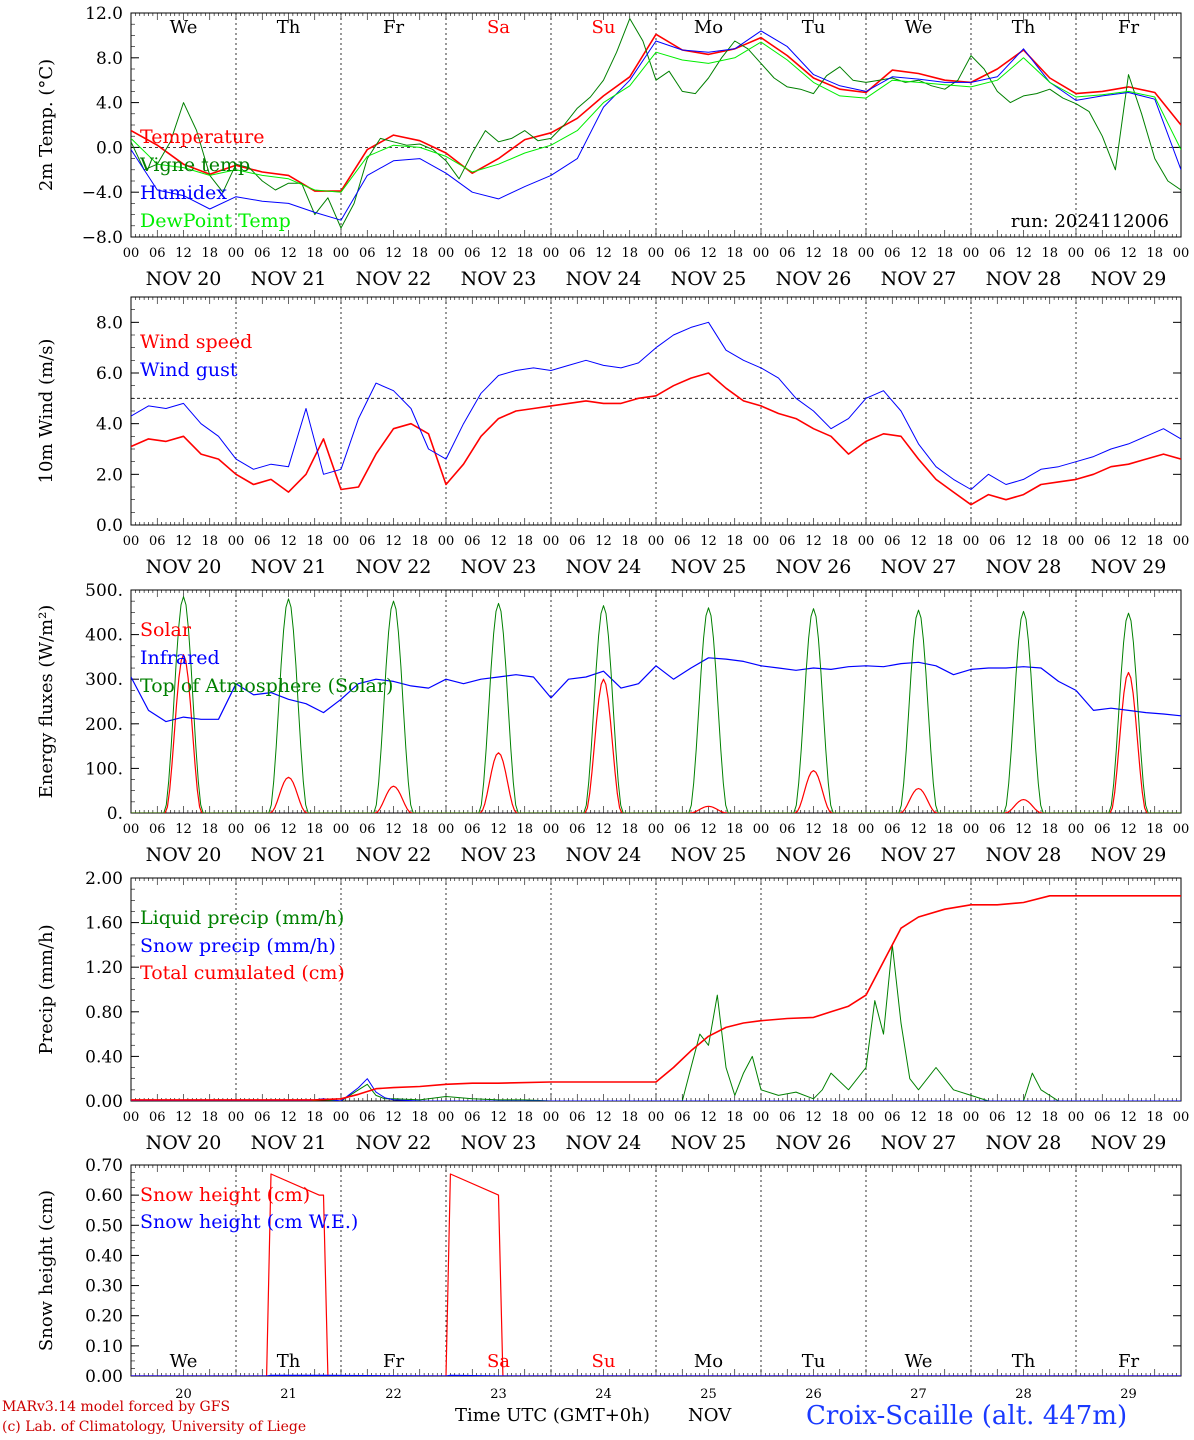 This screenshot has height=1440, width=1194. Describe the element at coordinates (102, 238) in the screenshot. I see `y-tick-label: −8.0` at that location.